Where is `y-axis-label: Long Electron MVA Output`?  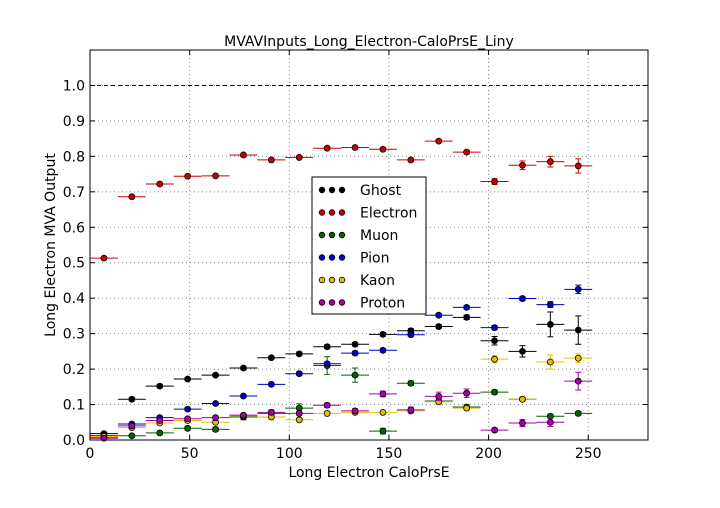
y-axis-label: Long Electron MVA Output is located at coordinates (51, 245).